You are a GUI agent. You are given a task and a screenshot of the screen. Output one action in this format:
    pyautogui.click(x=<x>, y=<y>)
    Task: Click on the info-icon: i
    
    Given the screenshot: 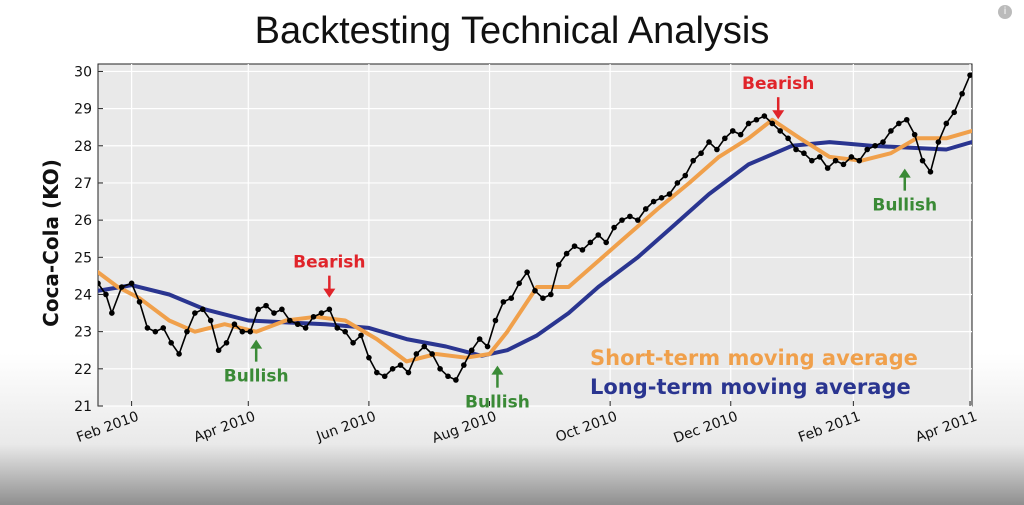 What is the action you would take?
    pyautogui.click(x=1005, y=12)
    